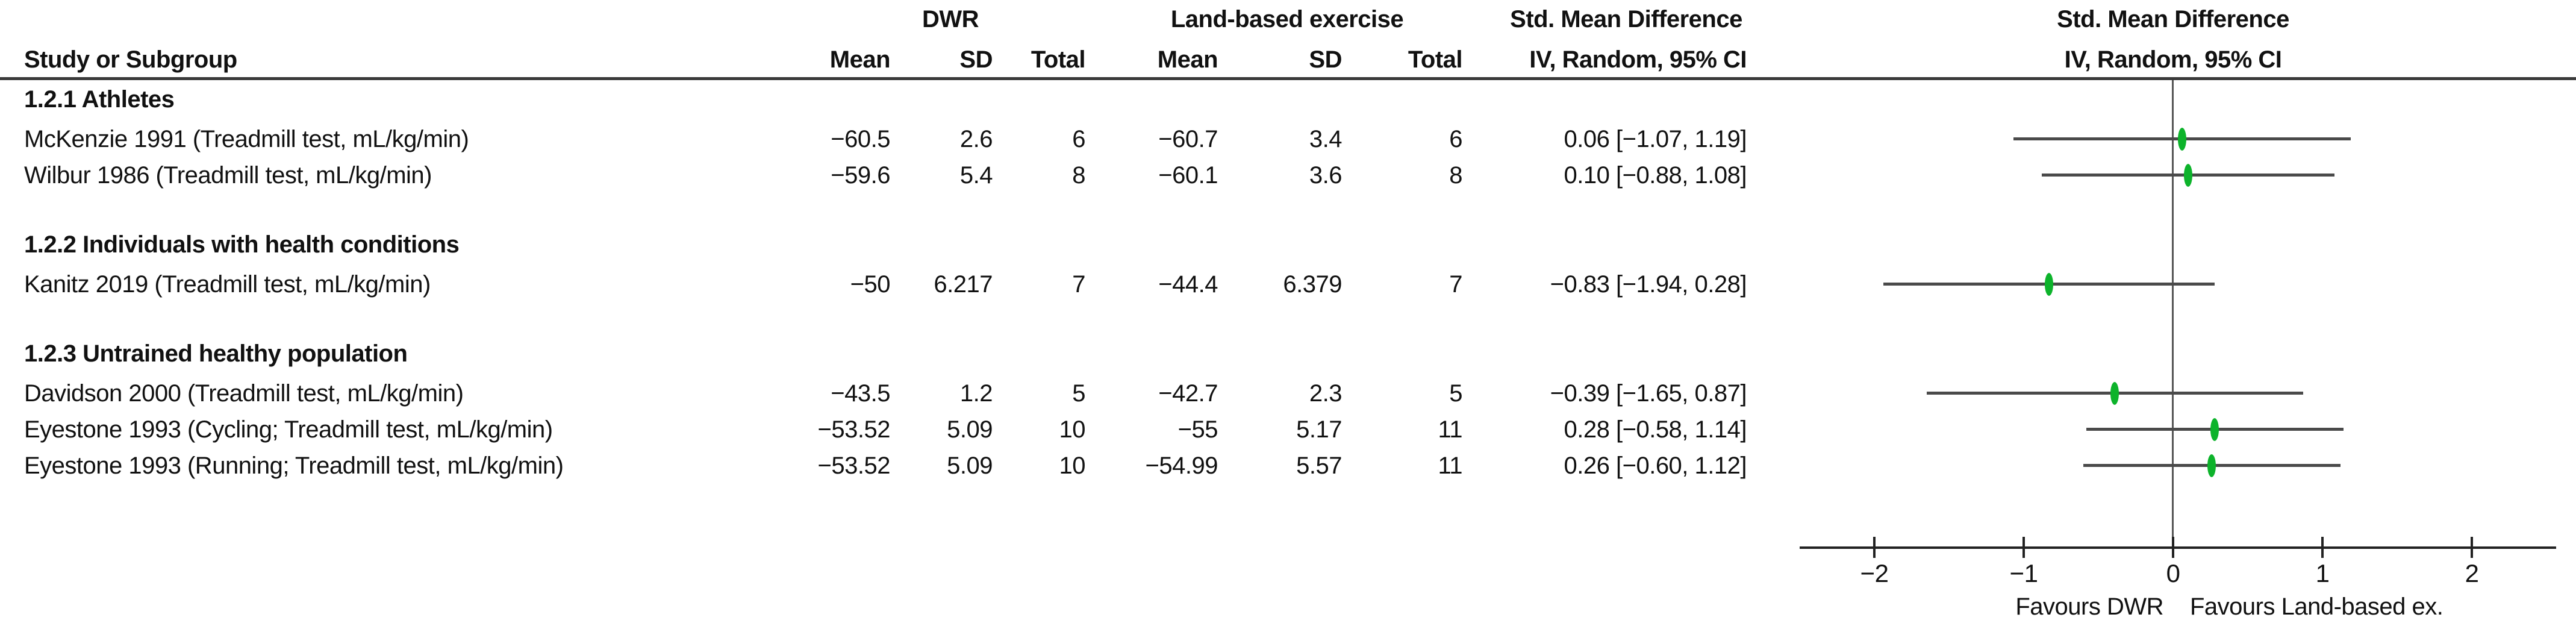  Describe the element at coordinates (976, 393) in the screenshot. I see `cell-dwr_sd: 1.2` at that location.